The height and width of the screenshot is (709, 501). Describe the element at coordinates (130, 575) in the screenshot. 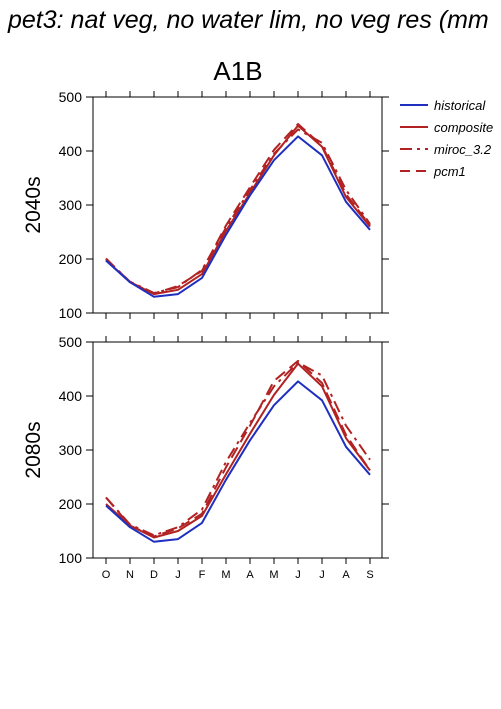

I see `x-tick-label: N` at that location.